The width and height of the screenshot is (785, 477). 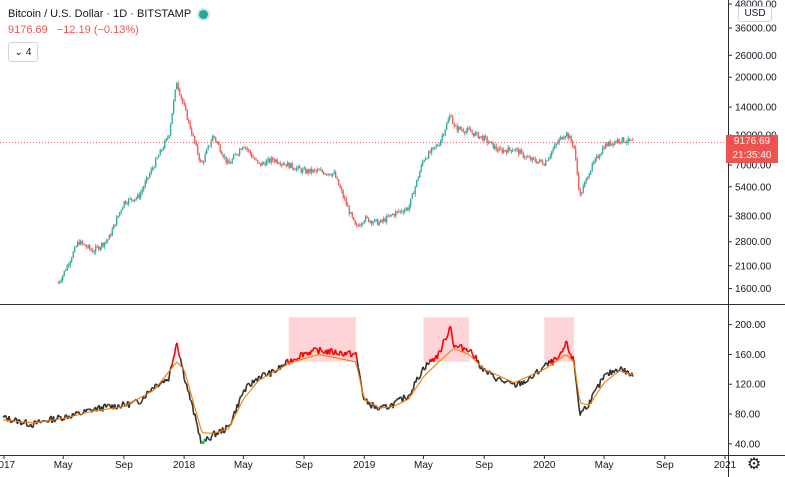 I want to click on symbol-title: Bitcoin / U.S. Dollar · 1D · BITSTAMP, so click(x=100, y=14).